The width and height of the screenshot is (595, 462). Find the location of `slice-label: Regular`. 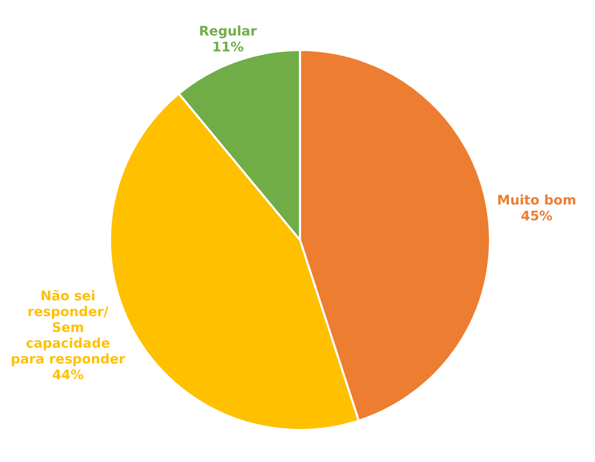

slice-label: Regular is located at coordinates (228, 31).